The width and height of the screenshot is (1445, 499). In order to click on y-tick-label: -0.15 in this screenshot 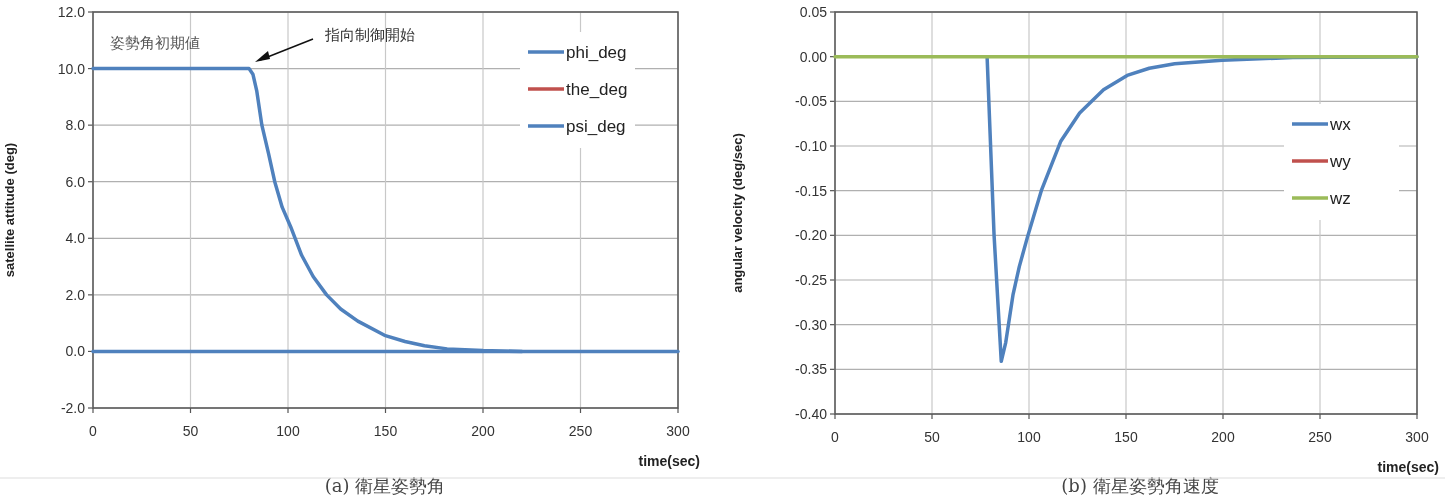, I will do `click(811, 190)`.